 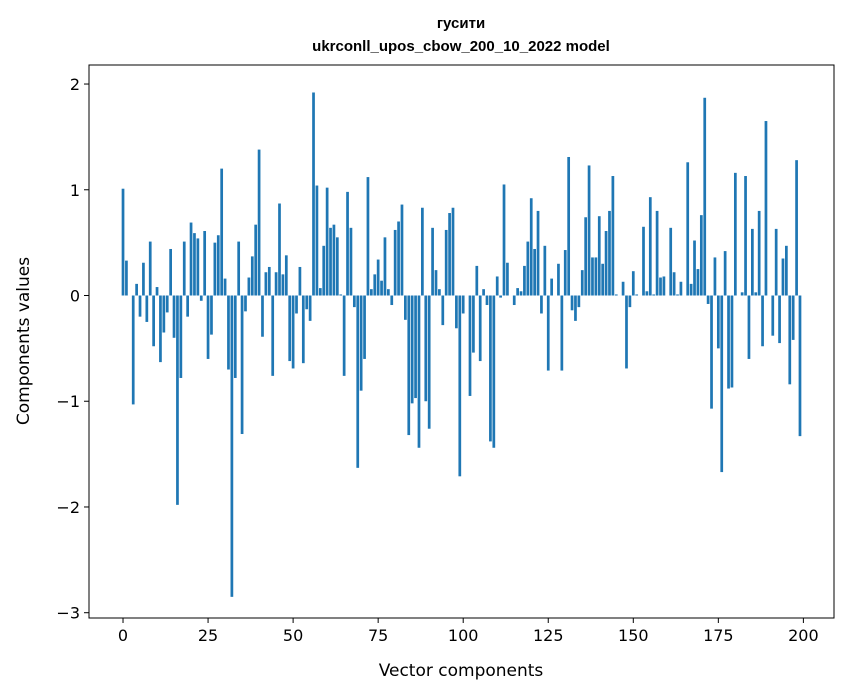 I want to click on x-tick-label: 0, so click(x=123, y=635).